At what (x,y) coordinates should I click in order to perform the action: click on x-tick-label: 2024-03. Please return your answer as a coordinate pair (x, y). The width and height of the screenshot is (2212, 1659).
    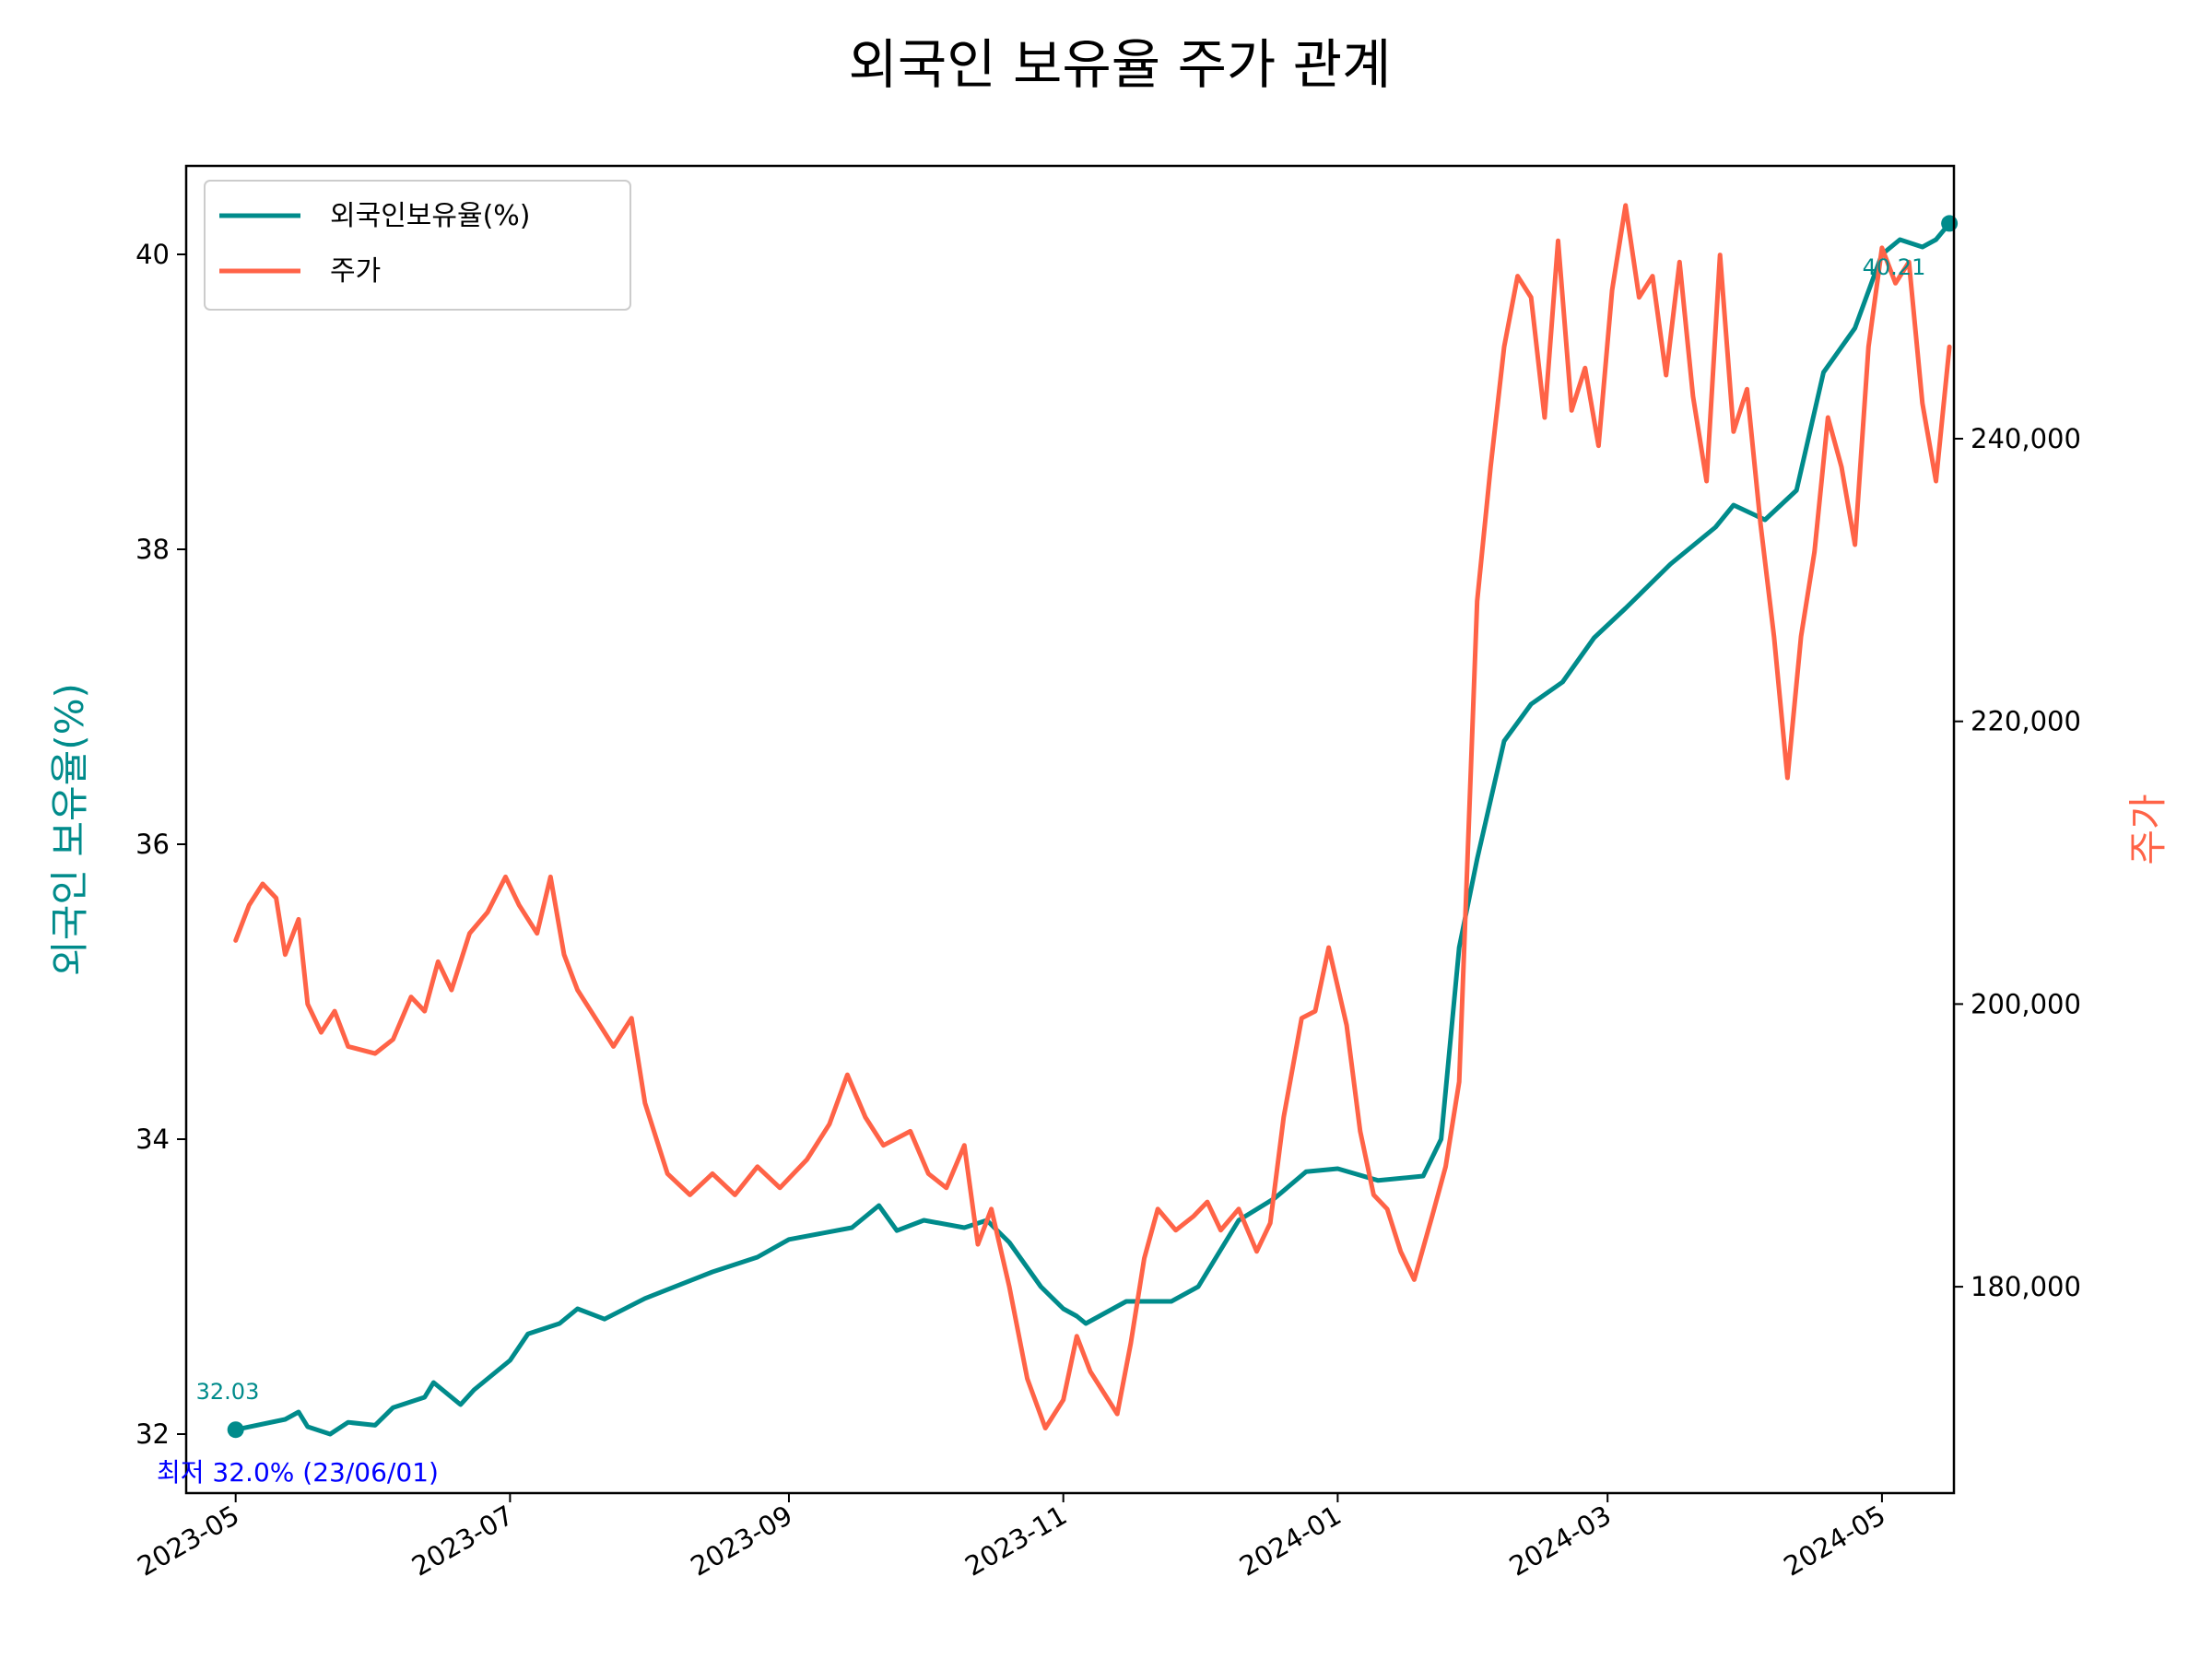
    Looking at the image, I should click on (1560, 1541).